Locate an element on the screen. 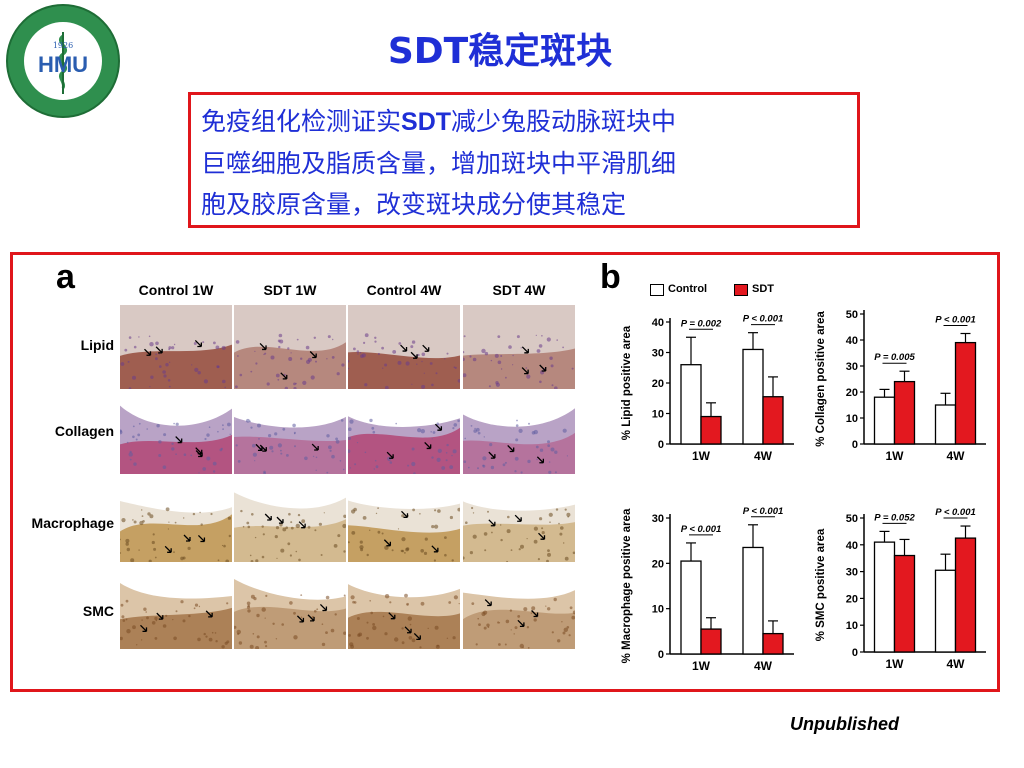 The image size is (1024, 768). row-head-collagen: Collagen is located at coordinates (84, 431).